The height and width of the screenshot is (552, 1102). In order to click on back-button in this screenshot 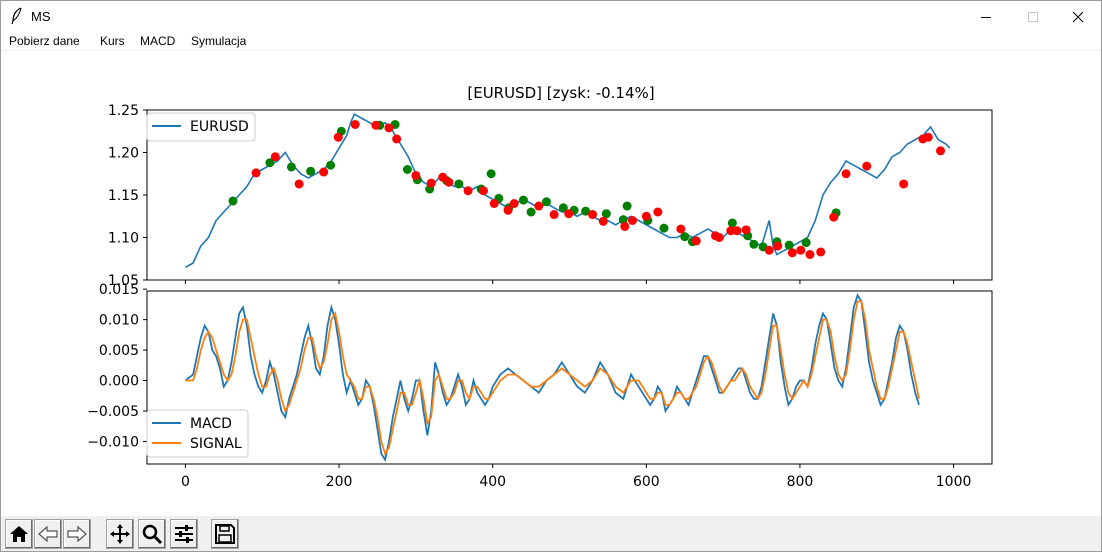, I will do `click(48, 534)`.